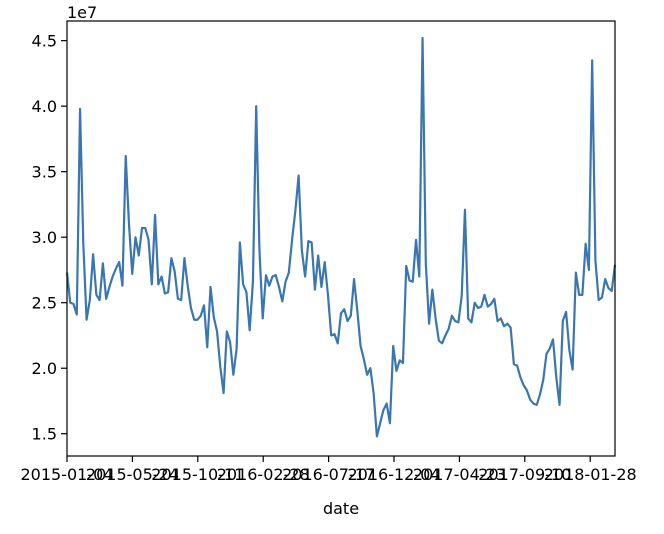 The image size is (664, 534). I want to click on x-tick-label: 2016-02-28, so click(263, 474).